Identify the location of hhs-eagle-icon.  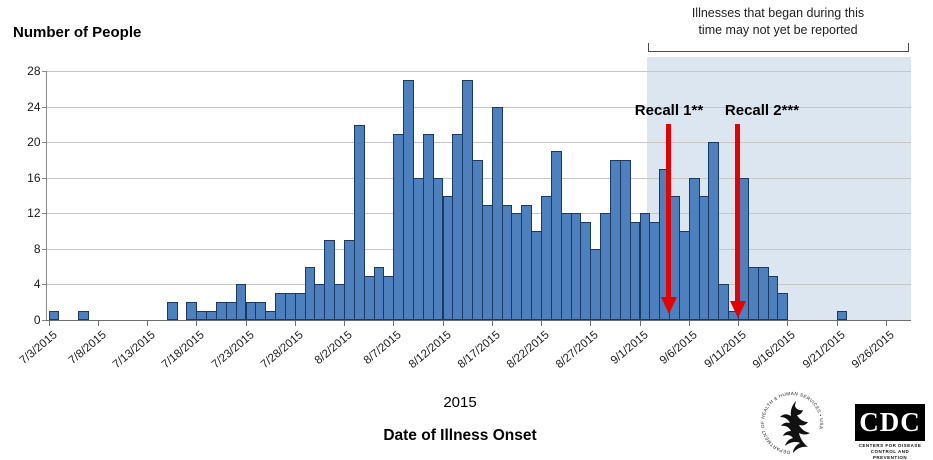
(795, 427).